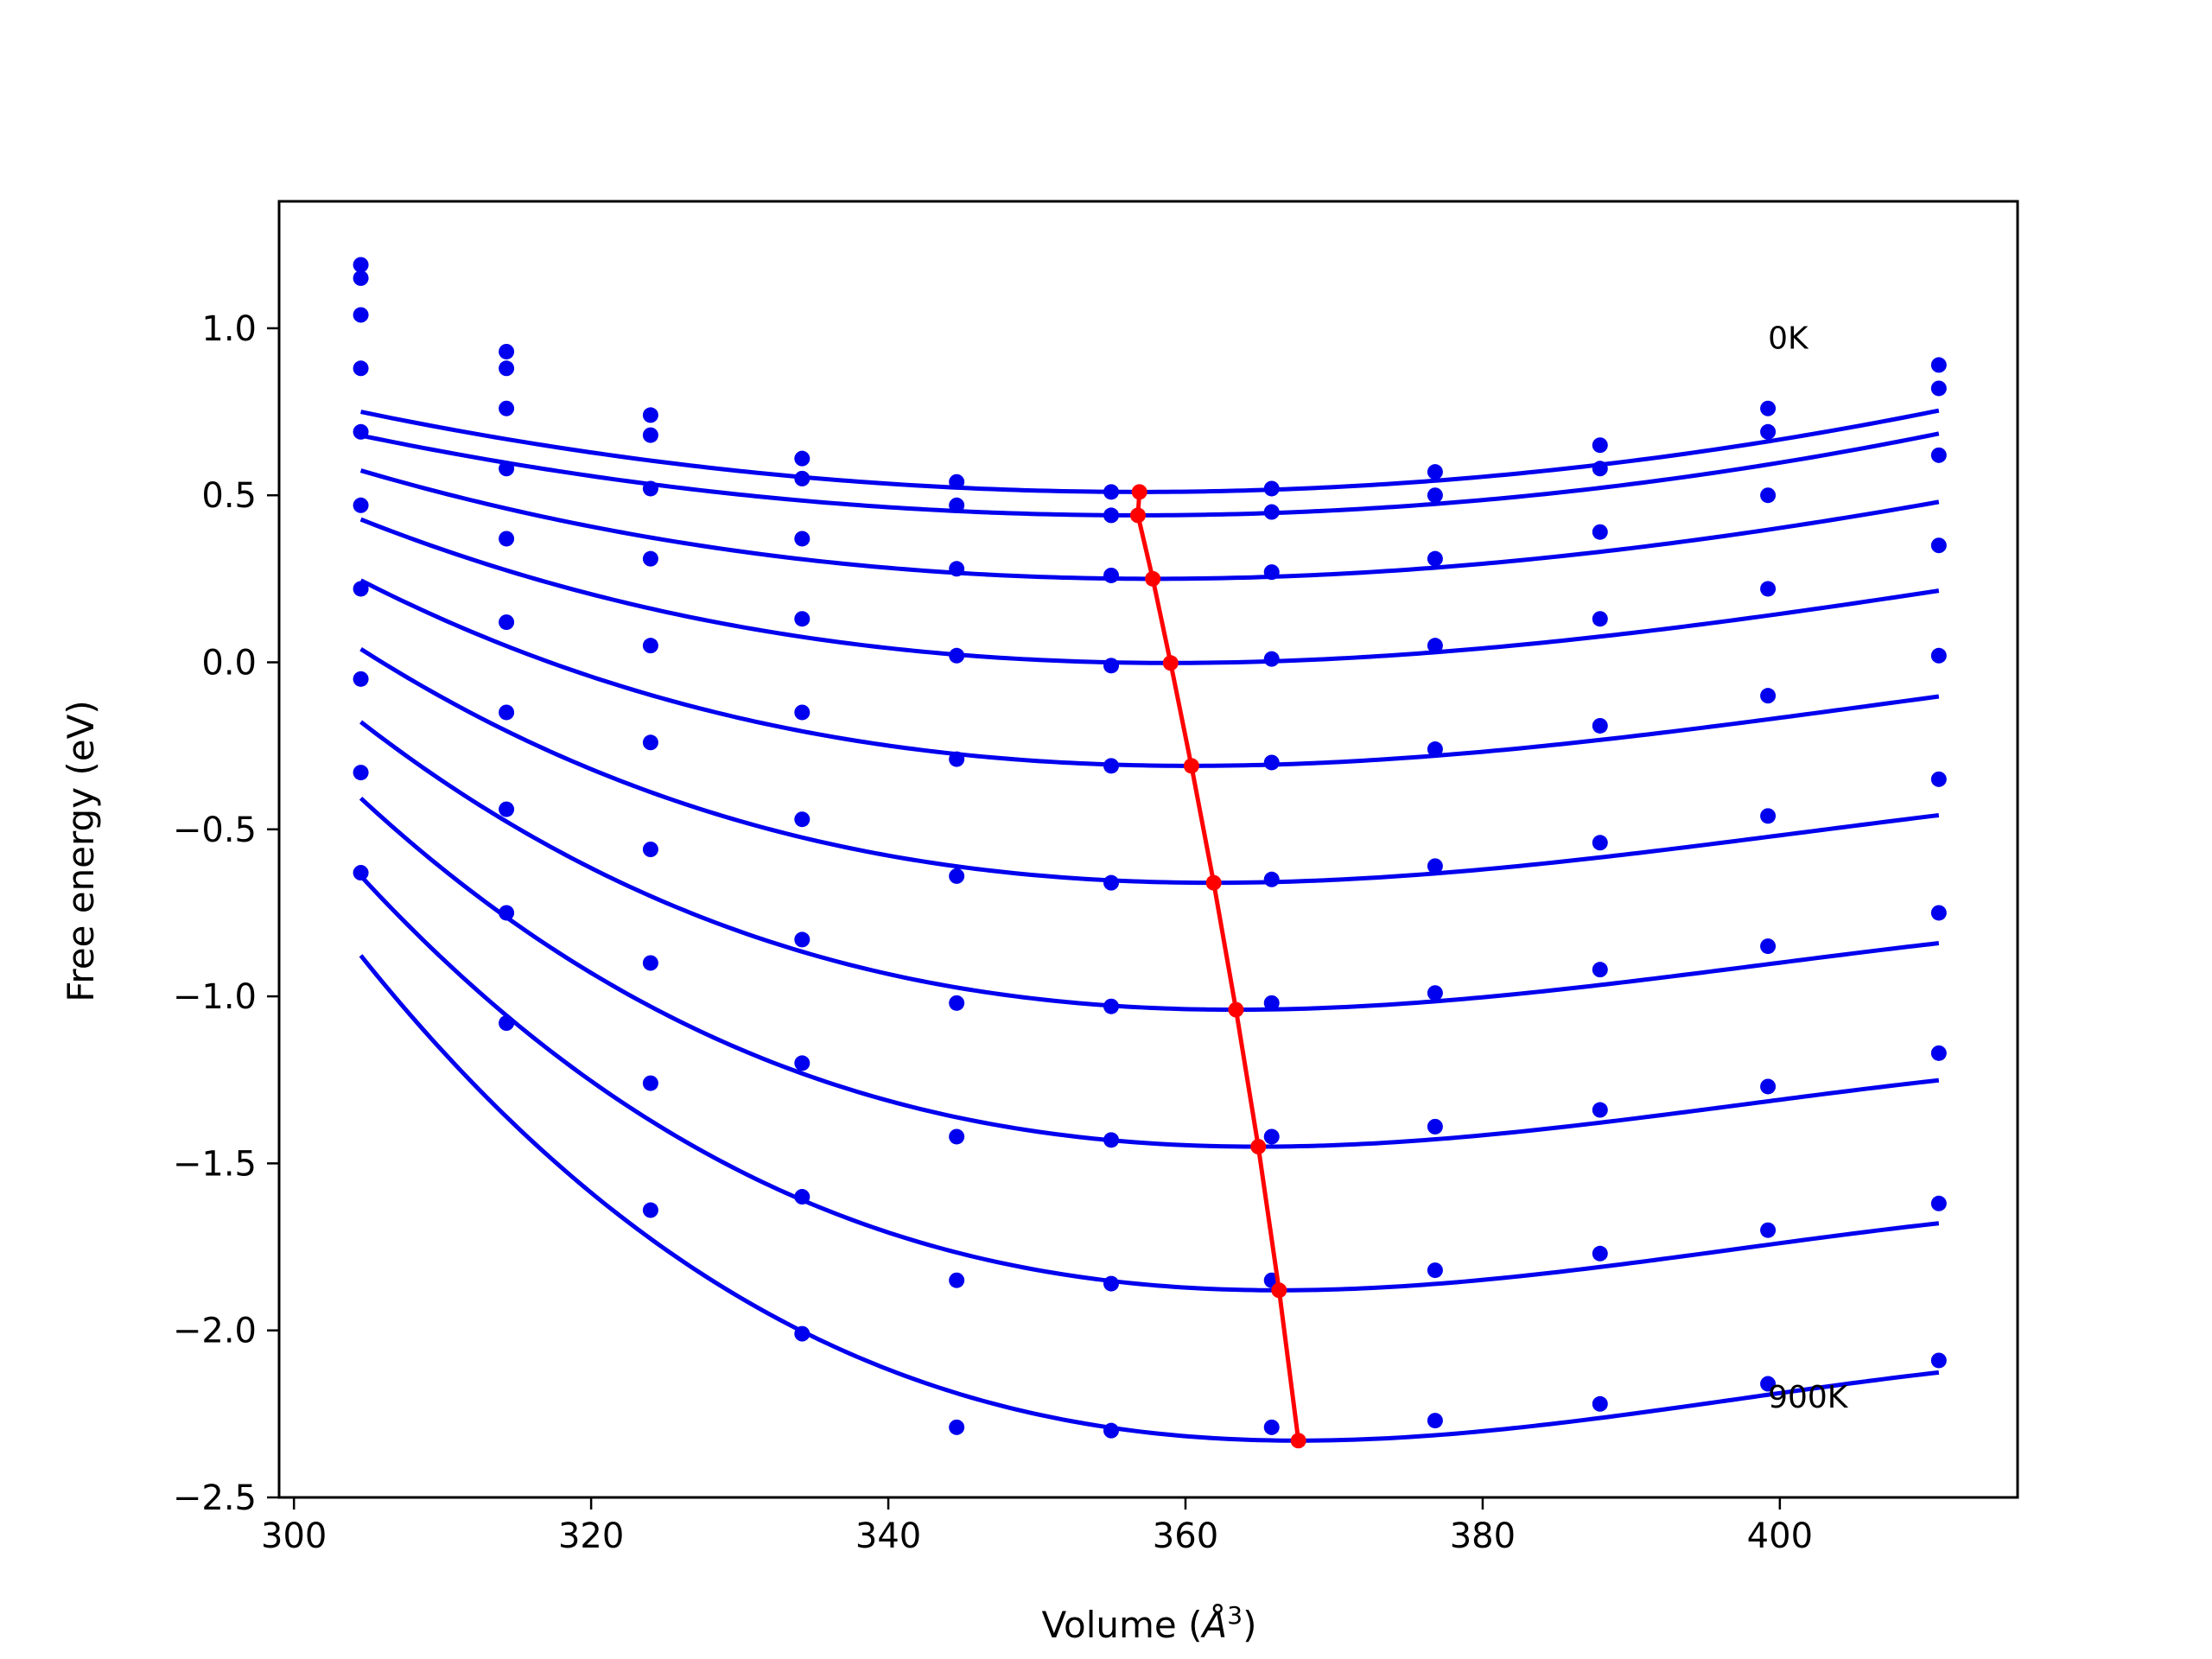 This screenshot has width=2212, height=1659. I want to click on y-tick-label: −2.5, so click(215, 1498).